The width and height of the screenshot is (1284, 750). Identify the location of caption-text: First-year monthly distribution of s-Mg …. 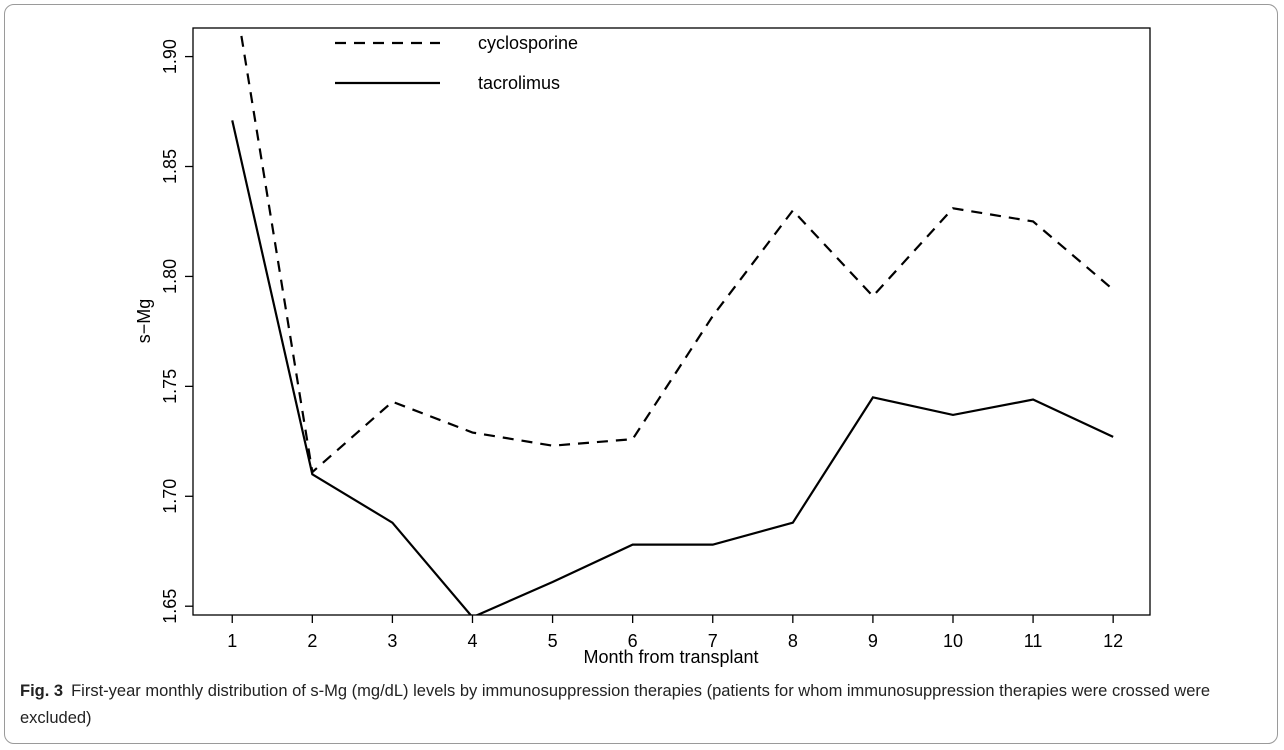
(615, 704).